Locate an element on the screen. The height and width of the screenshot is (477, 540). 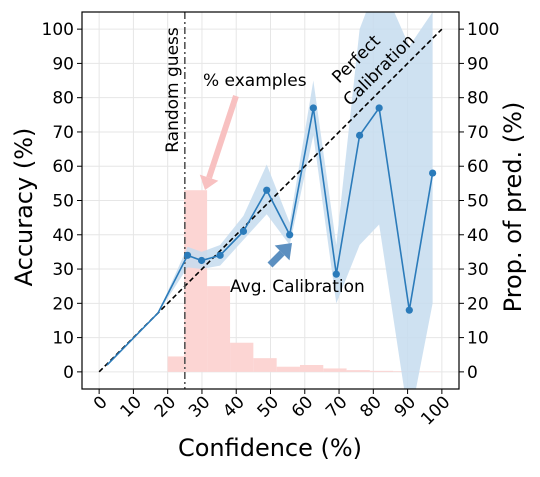
y2-tick-label: 0 is located at coordinates (472, 373).